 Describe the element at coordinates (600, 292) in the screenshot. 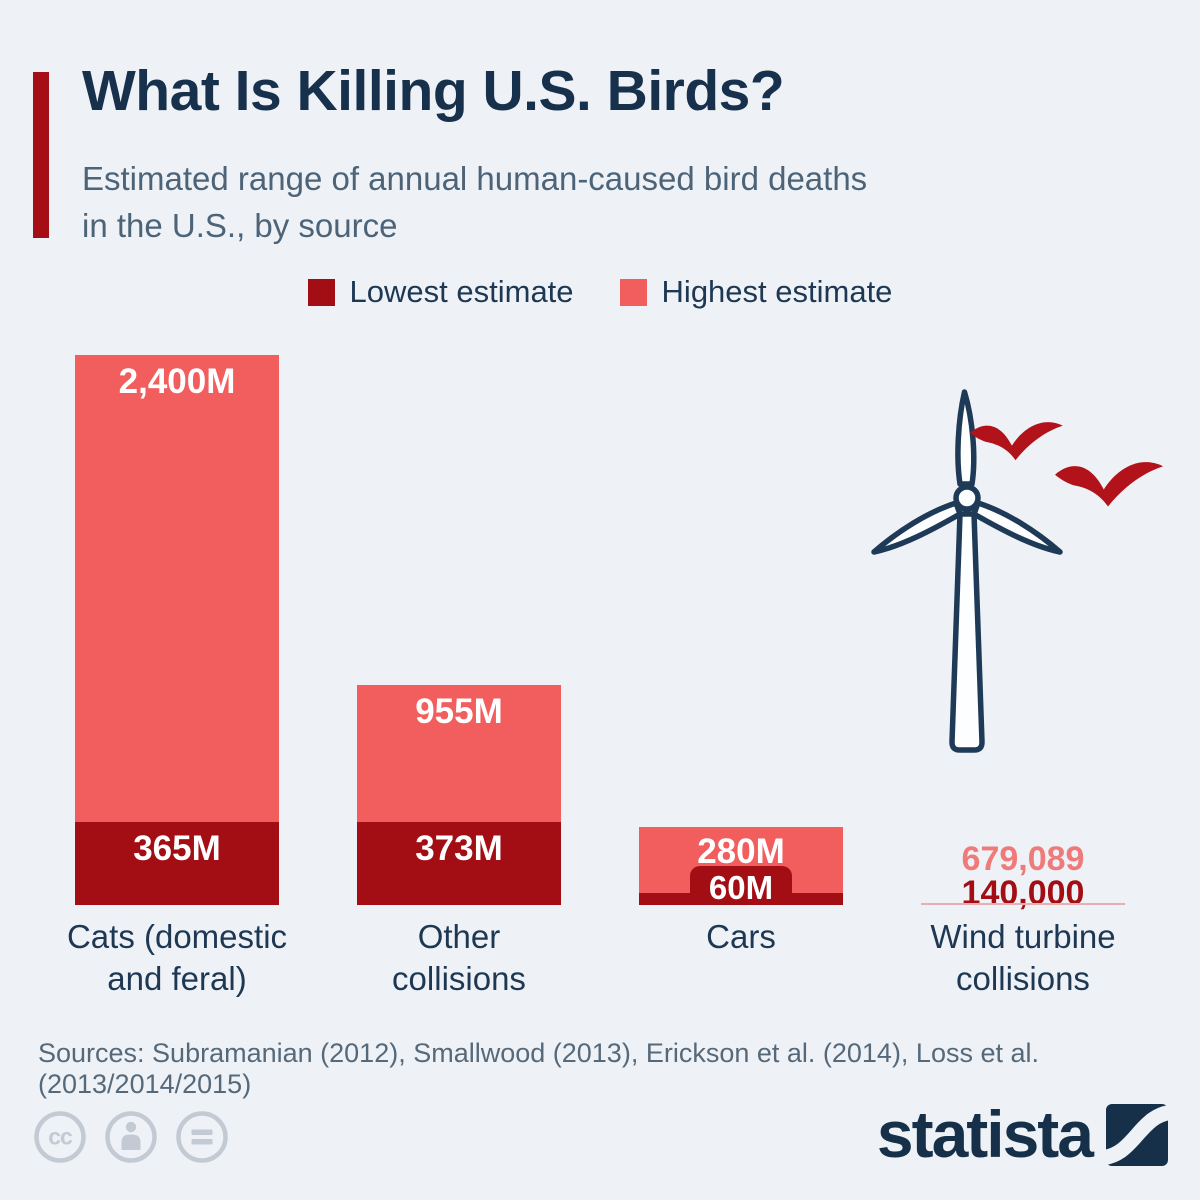

I see `legend: Lowest estimate Highest estimate` at that location.